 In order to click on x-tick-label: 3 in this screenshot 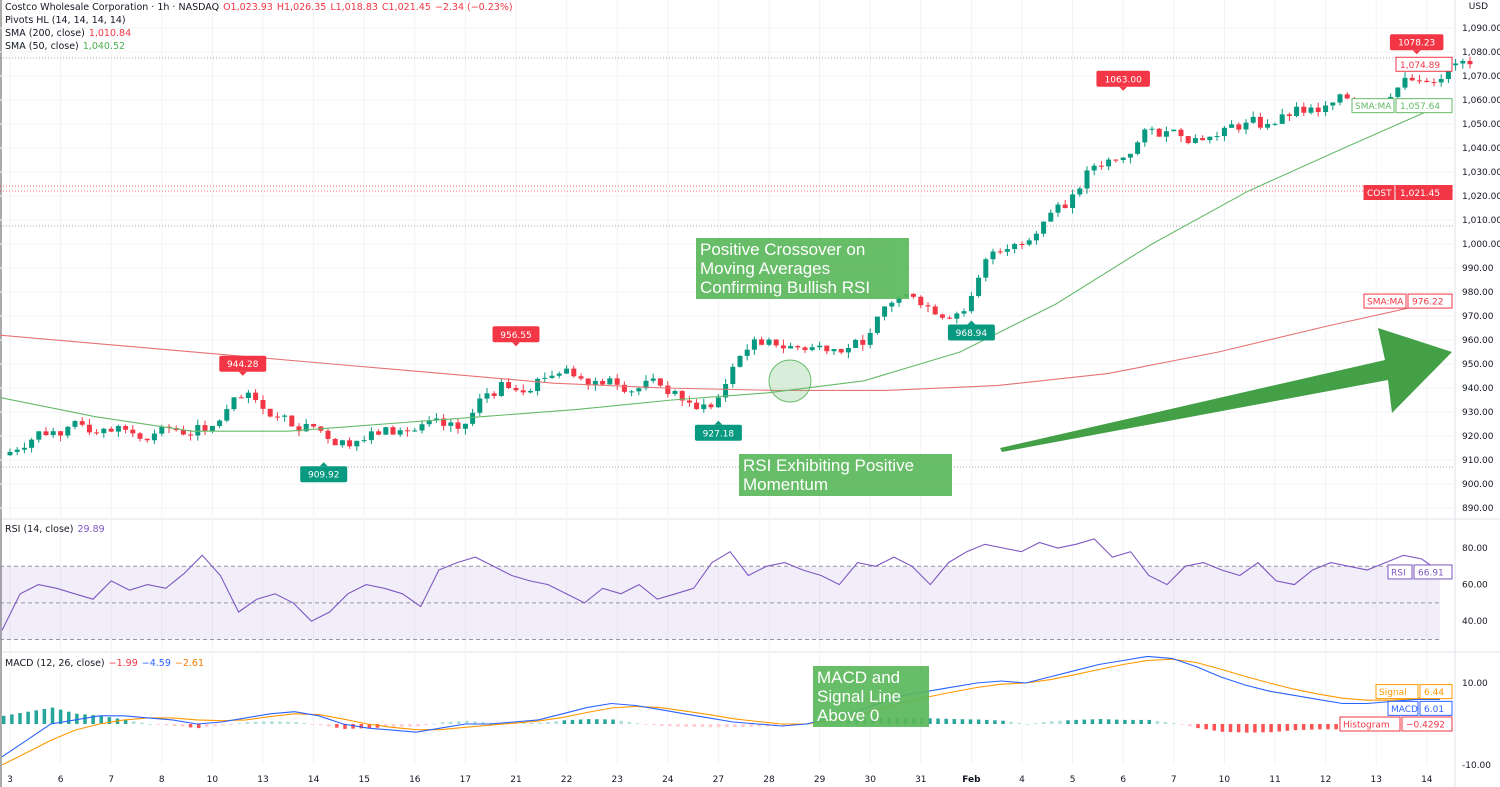, I will do `click(10, 780)`.